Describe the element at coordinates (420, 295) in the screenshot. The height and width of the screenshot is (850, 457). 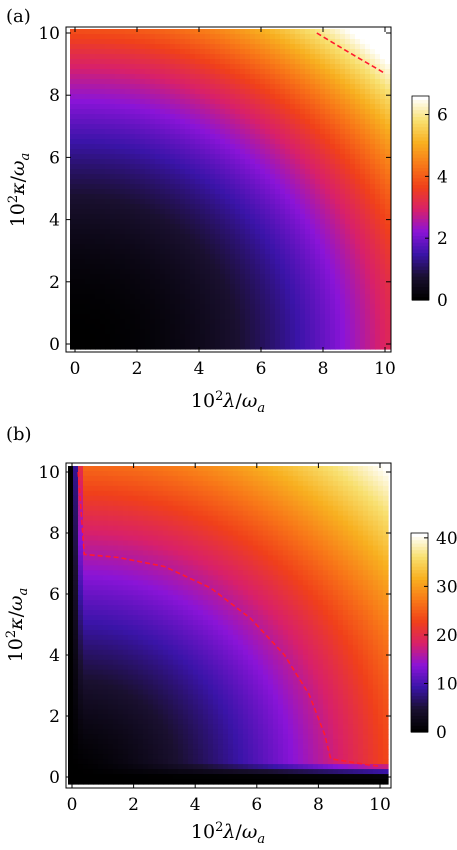
I see `colorbar-segment` at that location.